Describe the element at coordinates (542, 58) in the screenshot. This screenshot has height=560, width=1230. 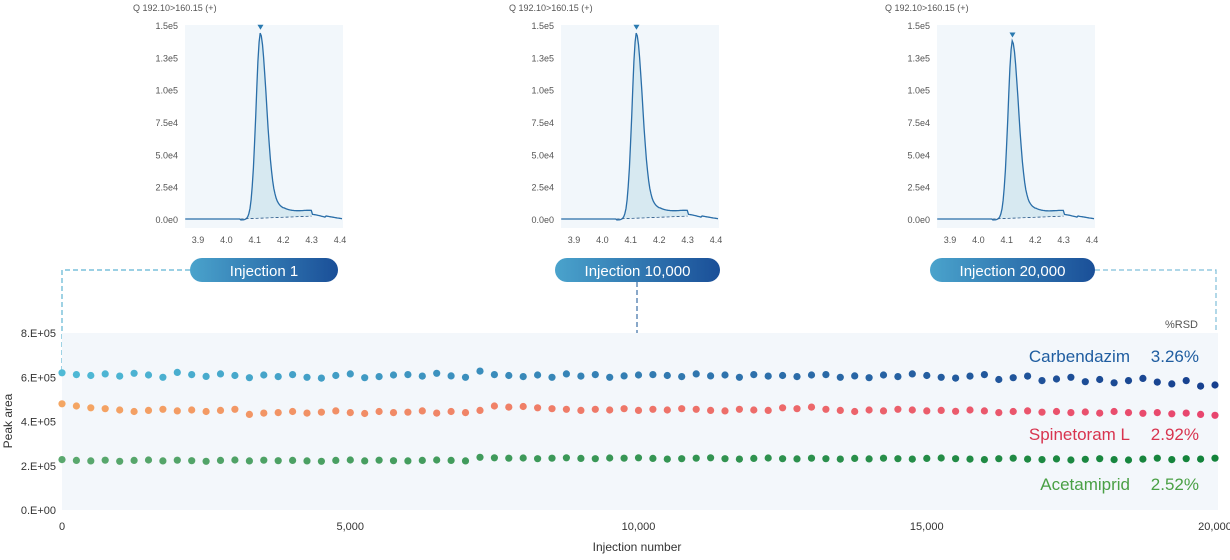
I see `y-tick-label: 1.3e5` at that location.